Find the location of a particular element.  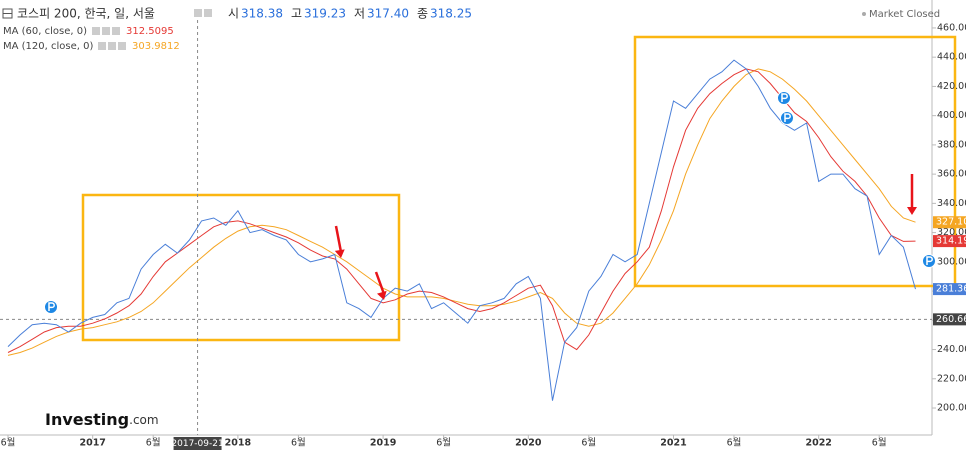

crosshair-x-label: 2017-09-21 is located at coordinates (197, 444).